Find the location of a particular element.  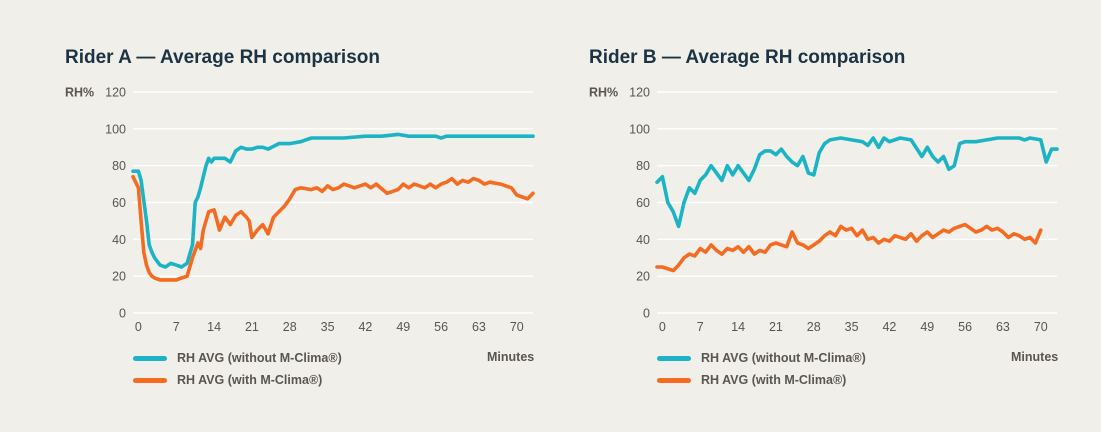

chart-title: Rider B — Average RH comparison is located at coordinates (747, 57).